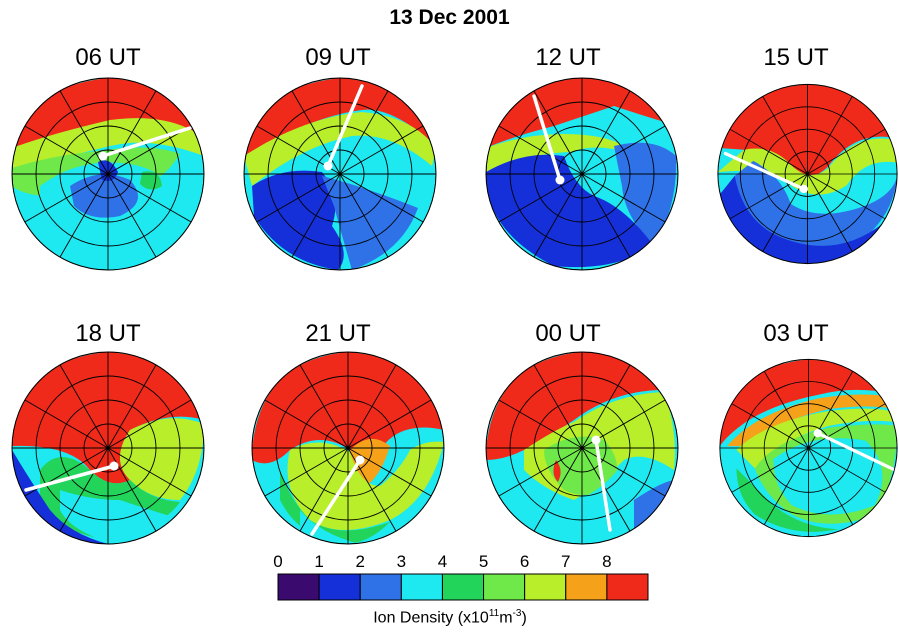 The height and width of the screenshot is (633, 899). I want to click on colorbar-tick-label: 0, so click(278, 561).